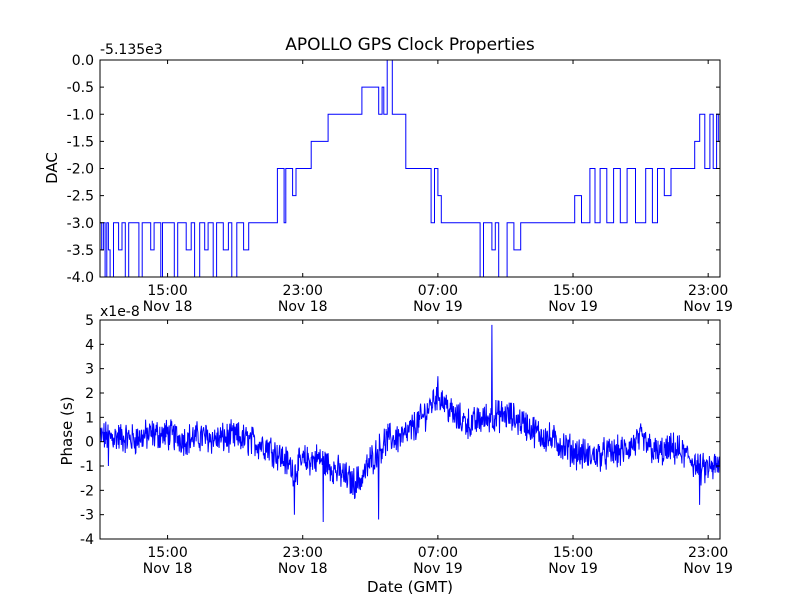 This screenshot has height=600, width=800. Describe the element at coordinates (89, 443) in the screenshot. I see `phase-y-tick-label: 0` at that location.